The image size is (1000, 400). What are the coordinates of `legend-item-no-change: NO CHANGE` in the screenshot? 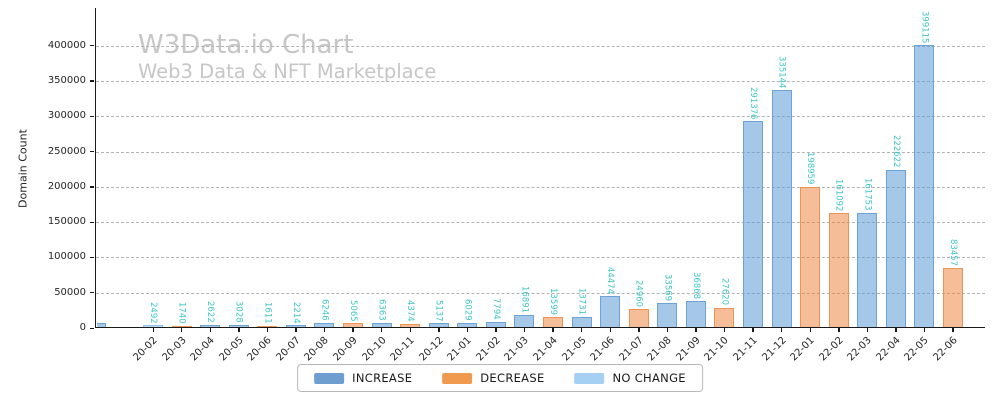 It's located at (630, 378).